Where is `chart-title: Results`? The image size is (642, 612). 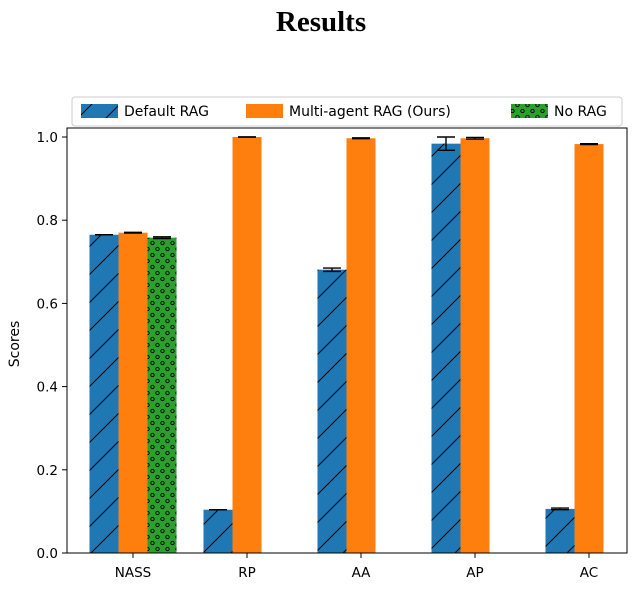
chart-title: Results is located at coordinates (321, 22).